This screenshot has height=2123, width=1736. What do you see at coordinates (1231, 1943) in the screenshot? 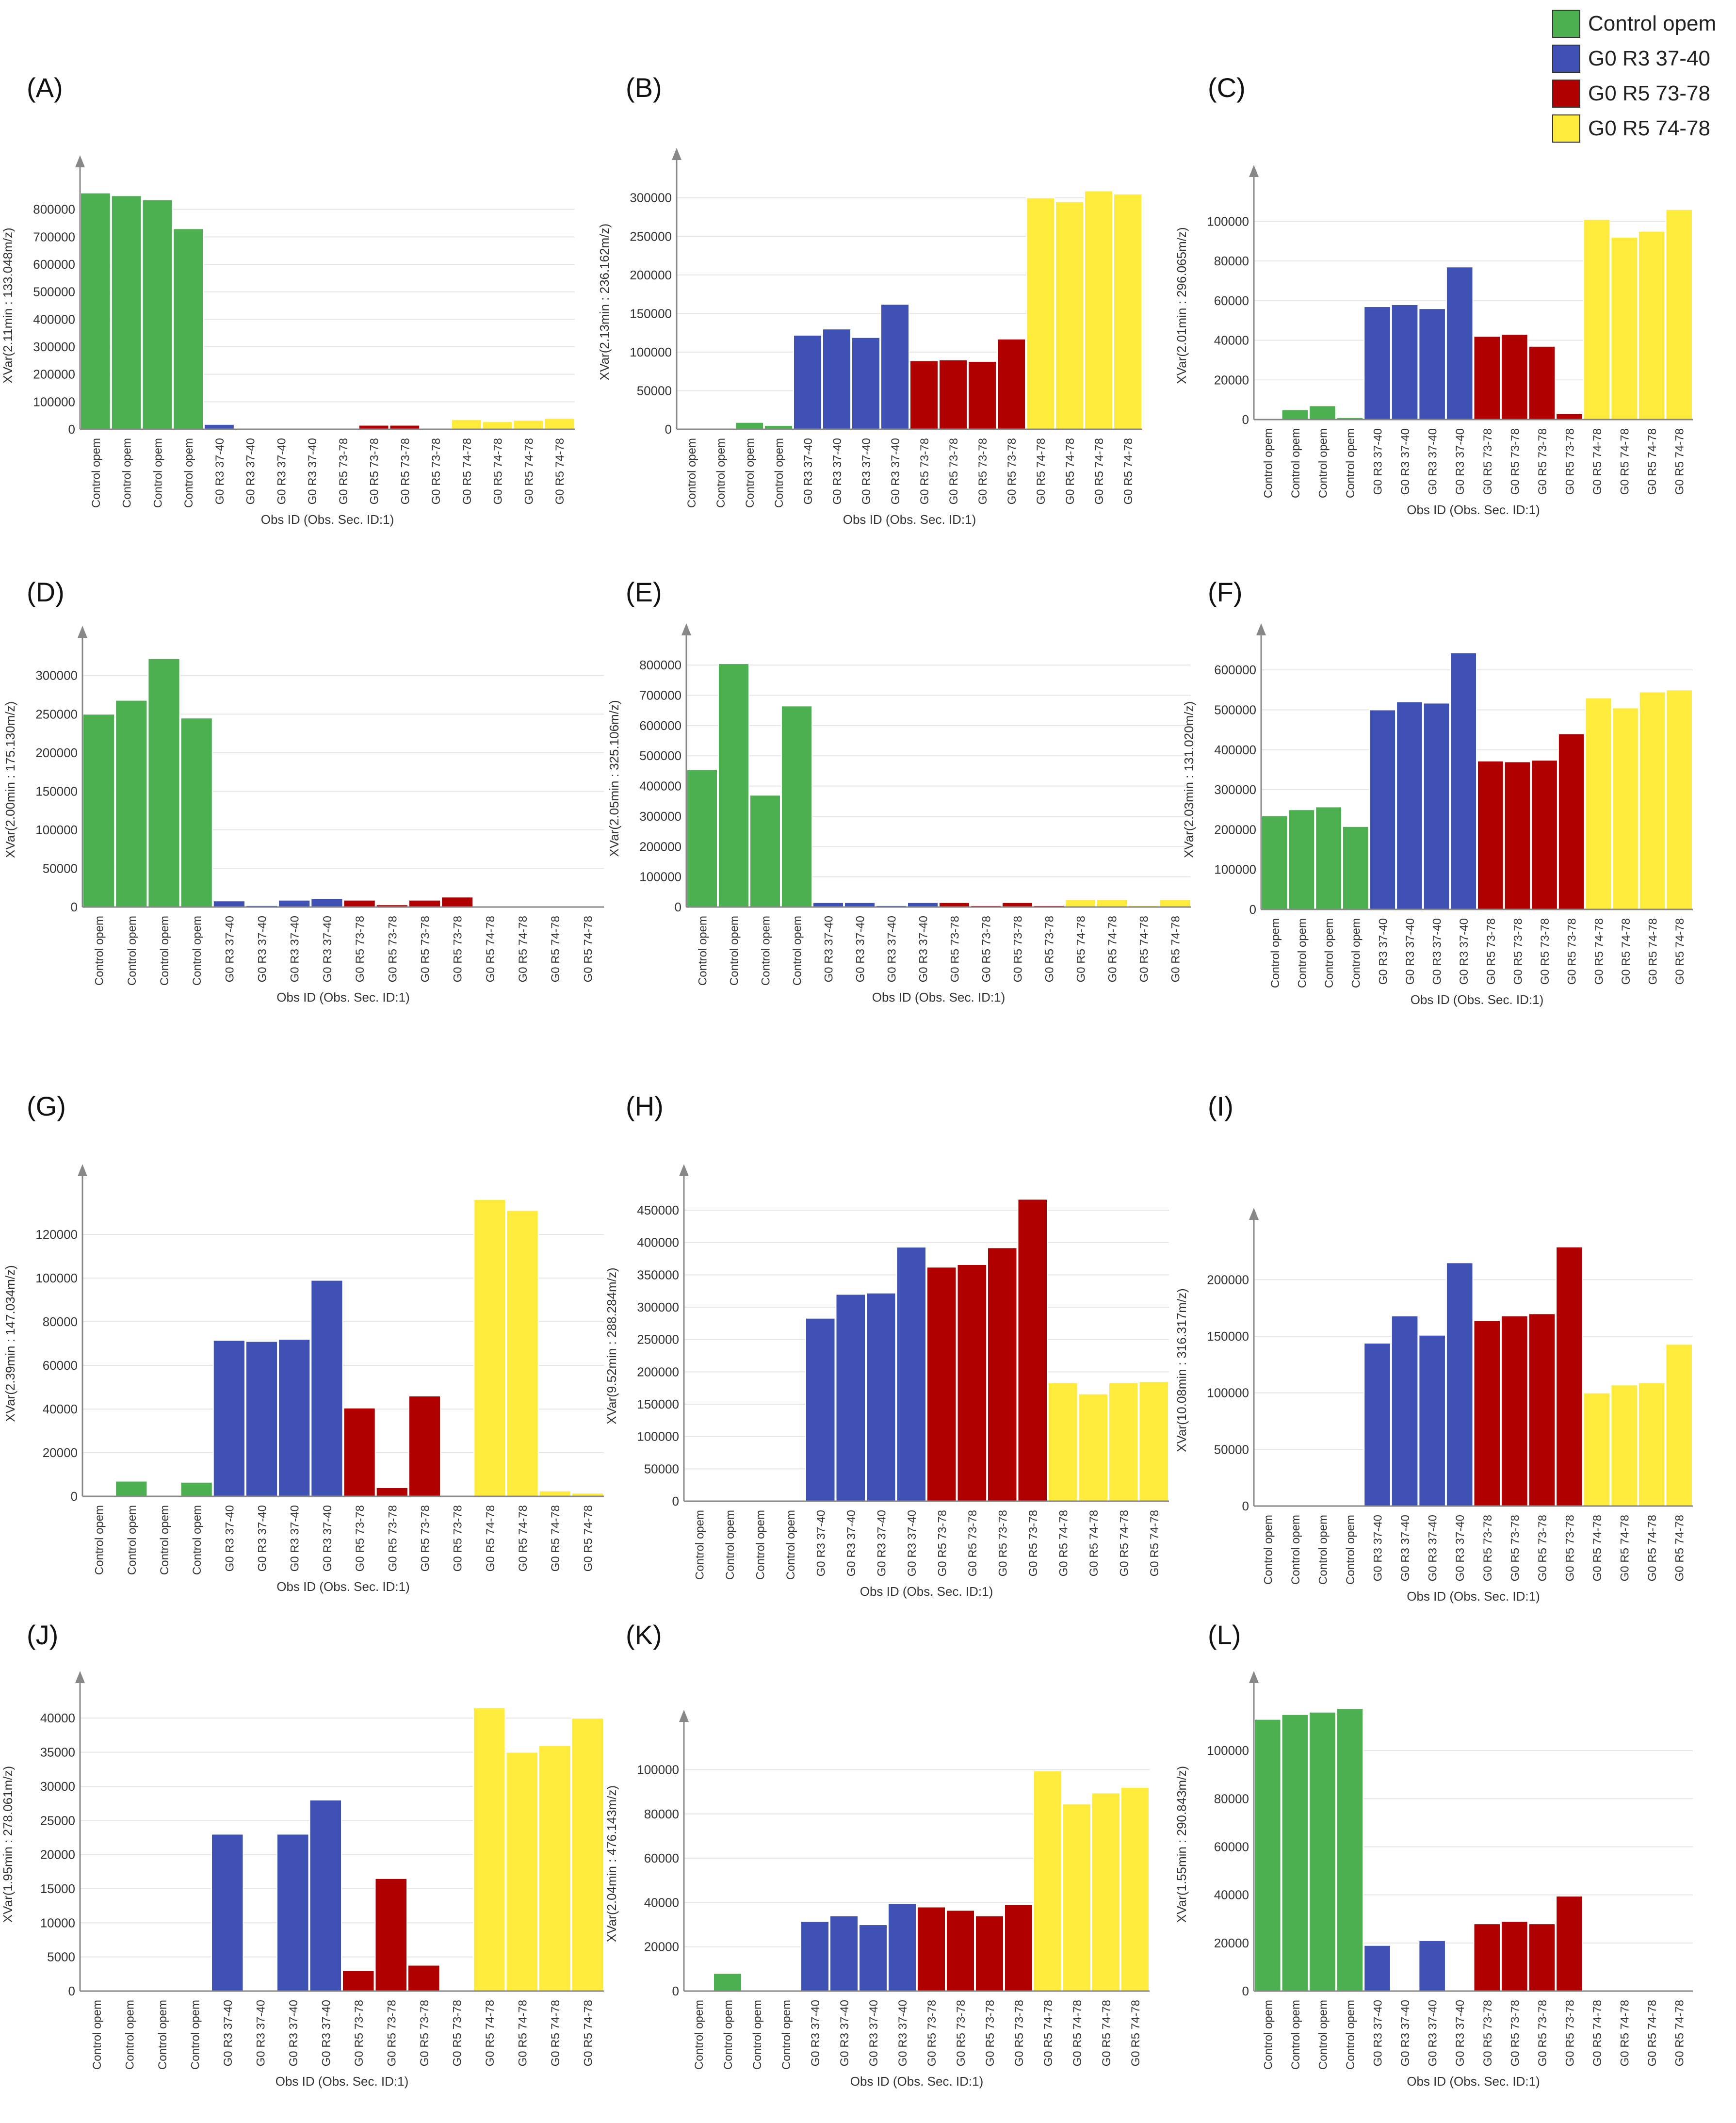
I see `y-tick-label: 20000` at bounding box center [1231, 1943].